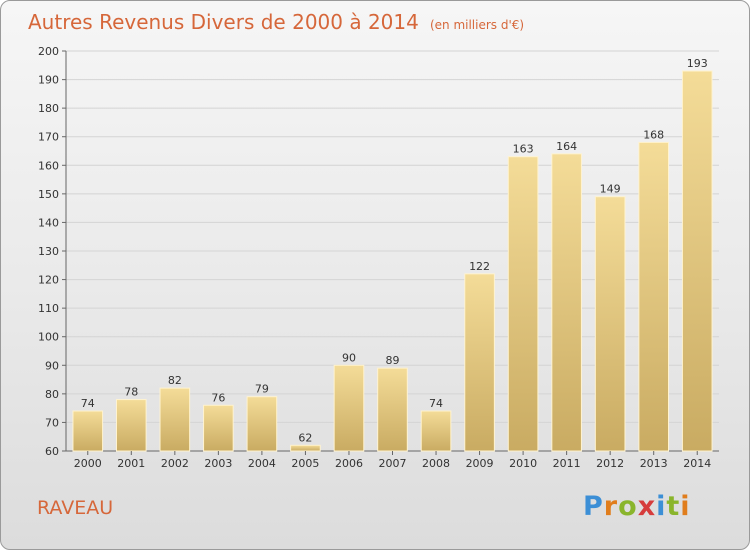 The height and width of the screenshot is (550, 750). I want to click on y-tick-label: 130, so click(48, 251).